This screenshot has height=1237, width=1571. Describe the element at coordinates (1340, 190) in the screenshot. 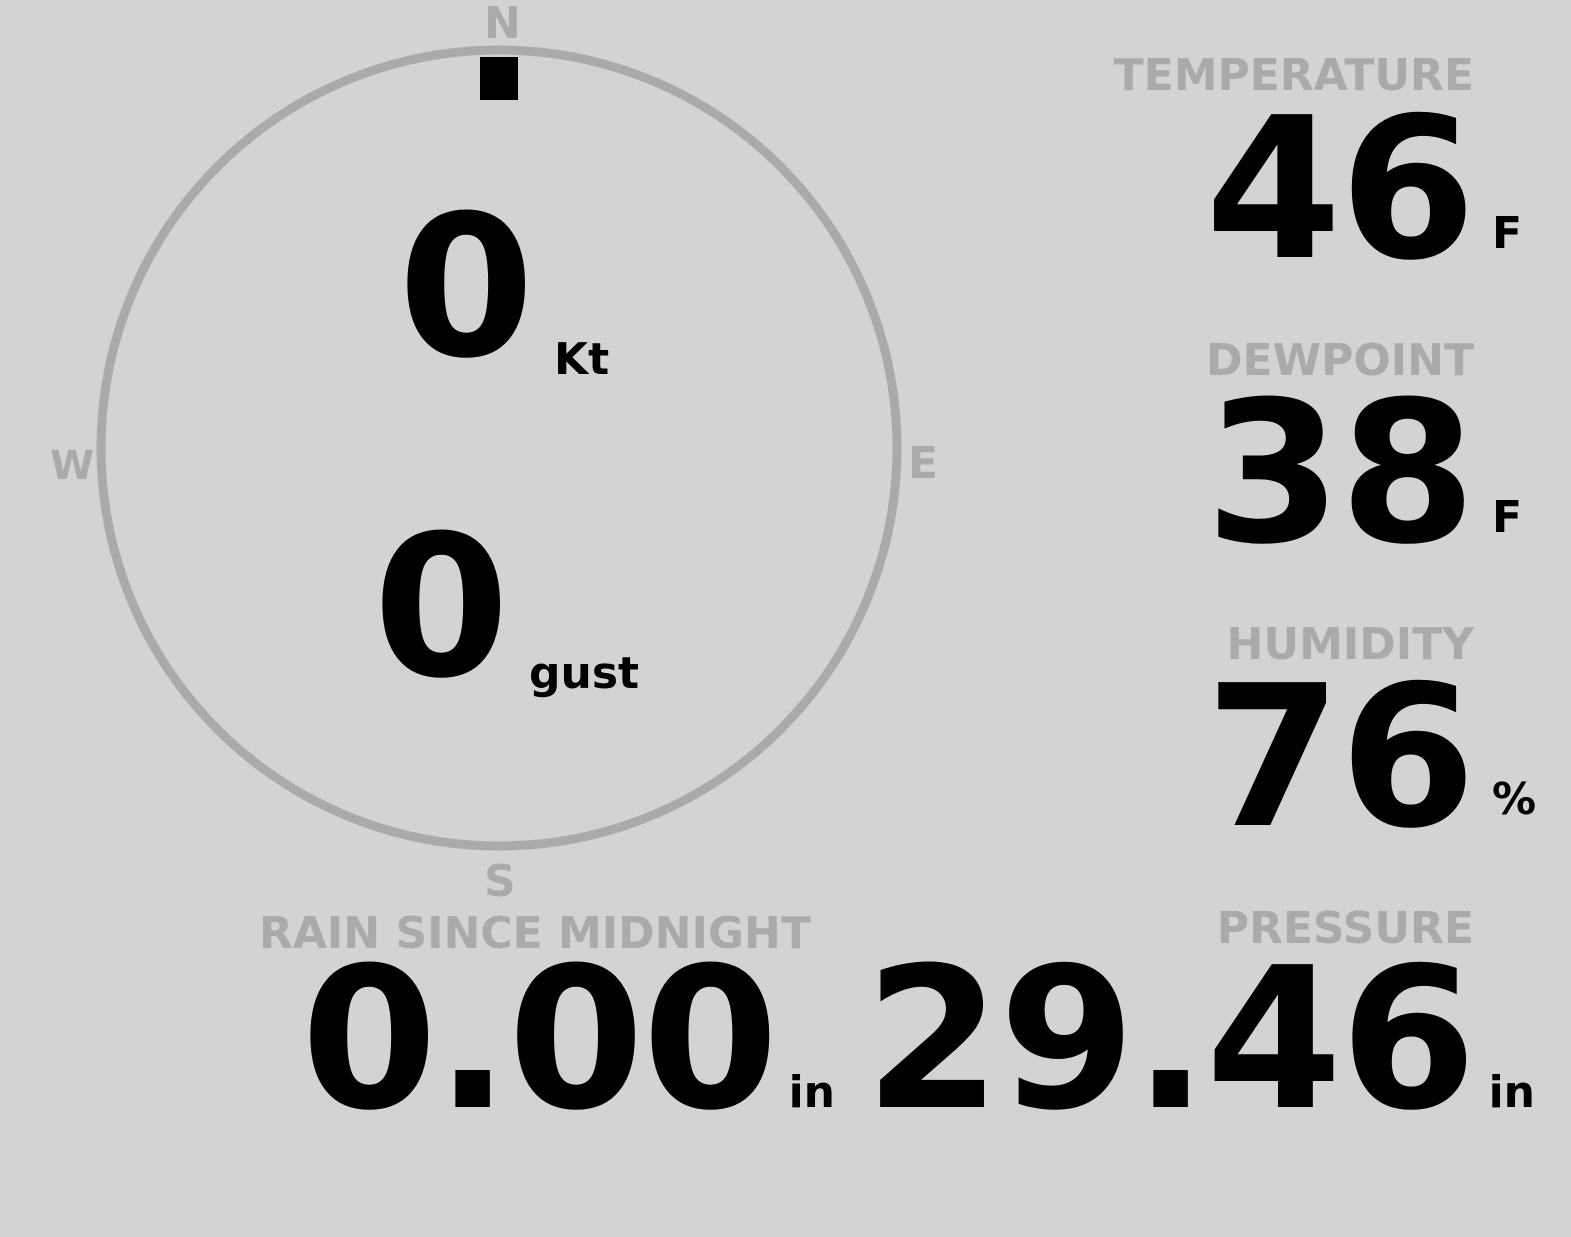

I see `temperature-value: 46` at that location.